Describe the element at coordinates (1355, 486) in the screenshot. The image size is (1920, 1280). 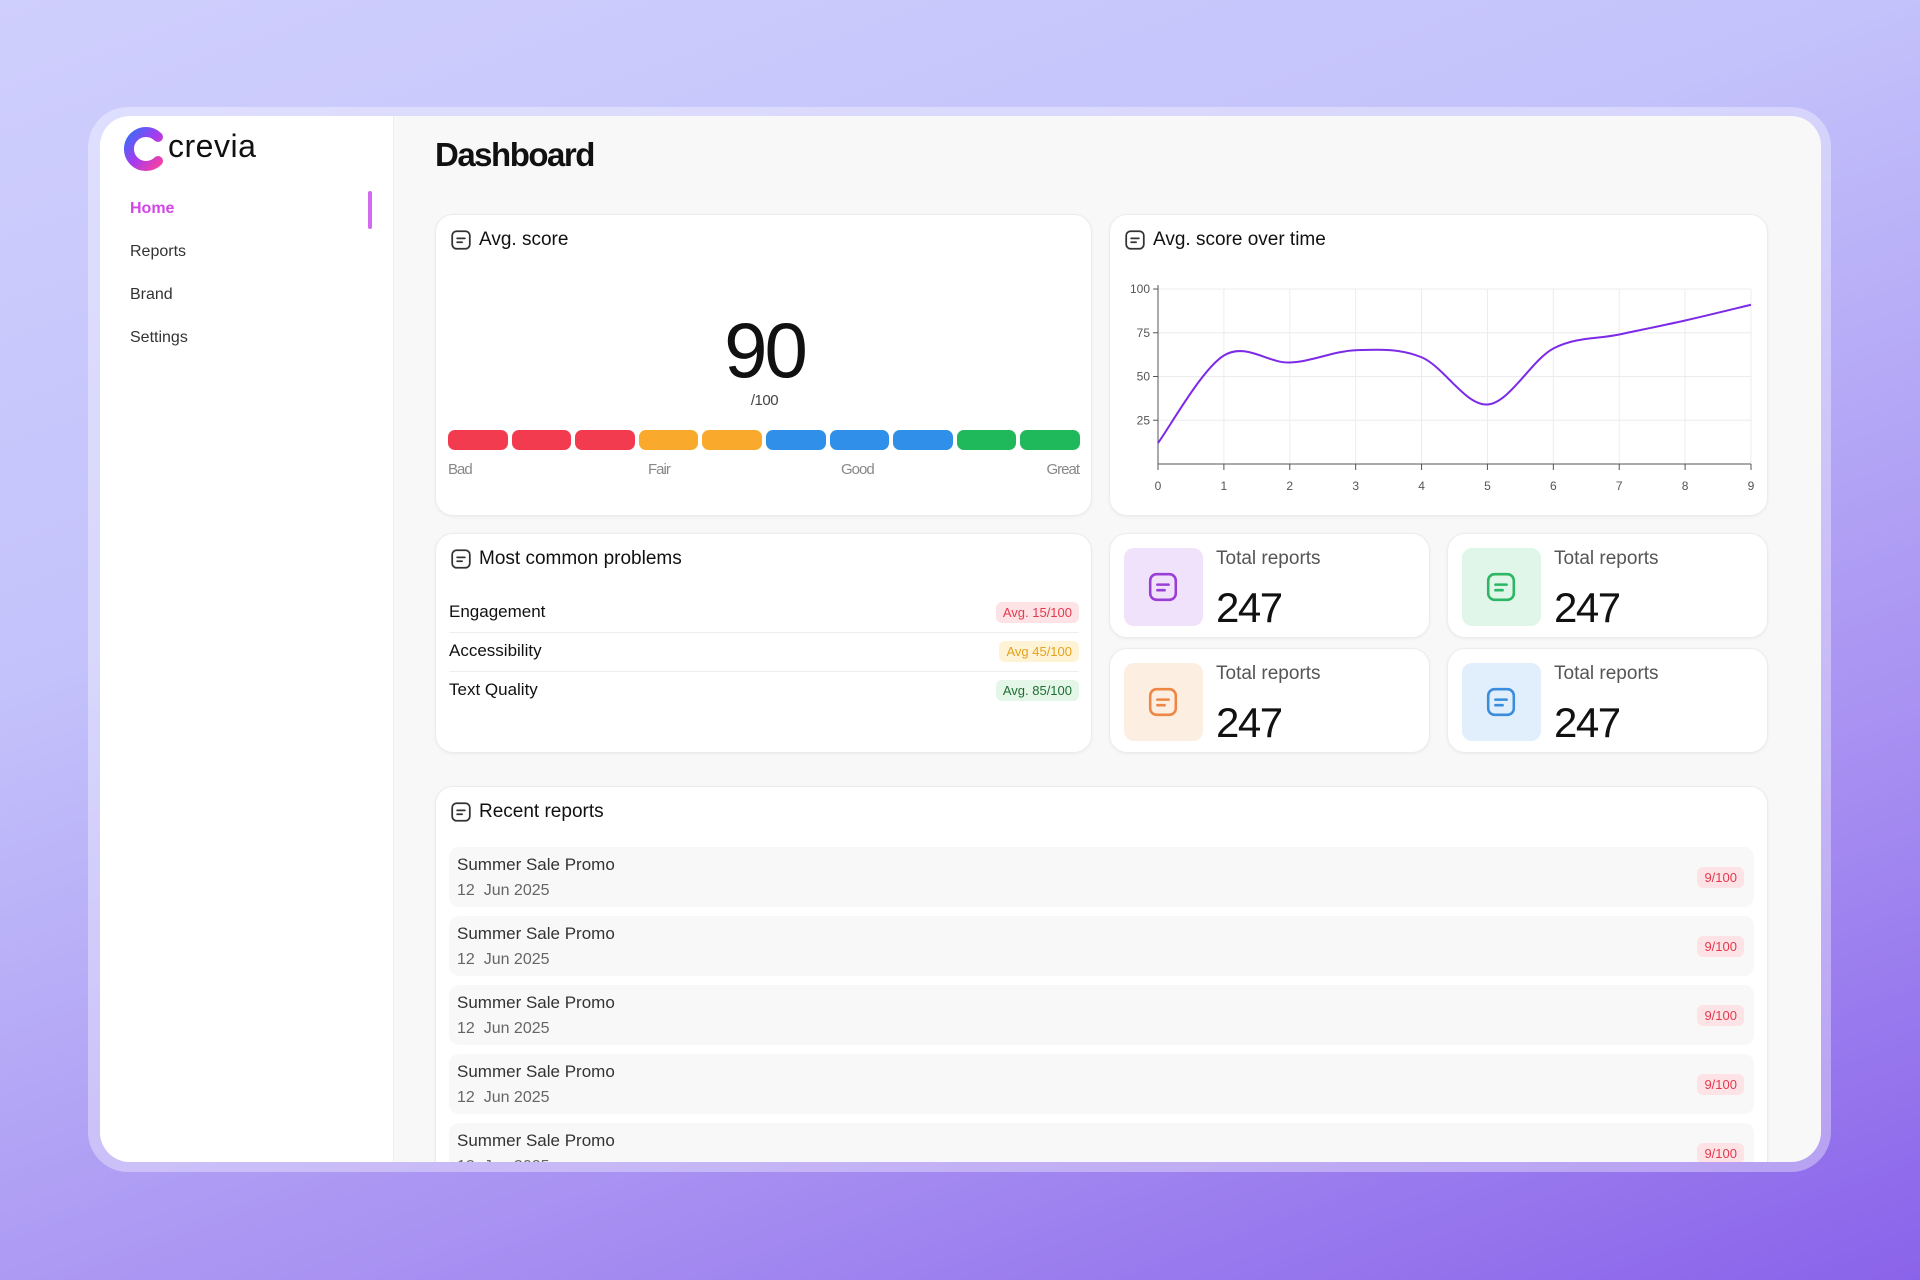
I see `x-tick-label: 3` at that location.